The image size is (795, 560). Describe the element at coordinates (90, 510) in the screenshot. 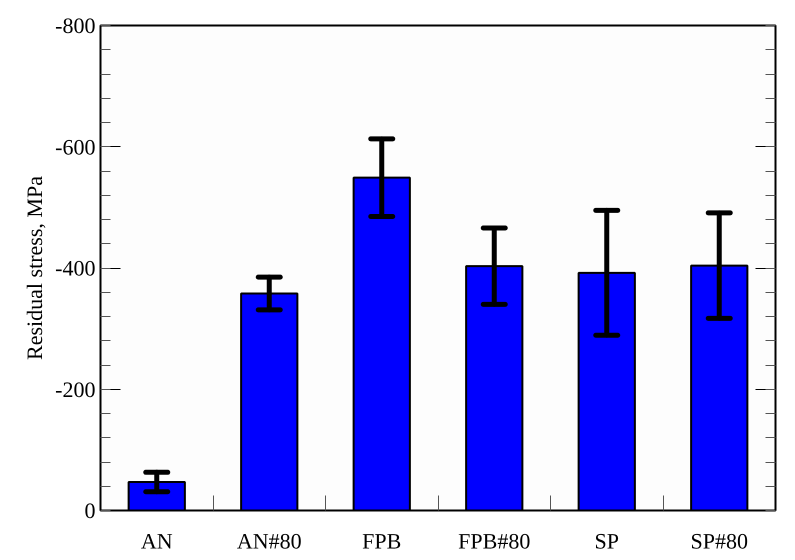

I see `y-tick-label: 0` at that location.